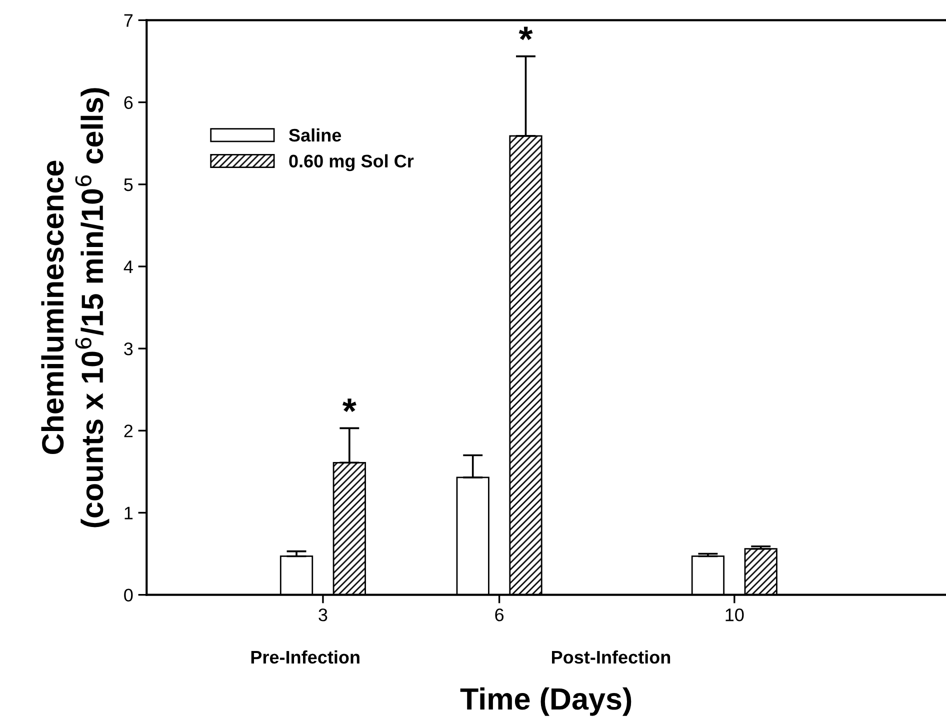 The image size is (946, 721). What do you see at coordinates (128, 102) in the screenshot?
I see `y-tick-label: 6` at bounding box center [128, 102].